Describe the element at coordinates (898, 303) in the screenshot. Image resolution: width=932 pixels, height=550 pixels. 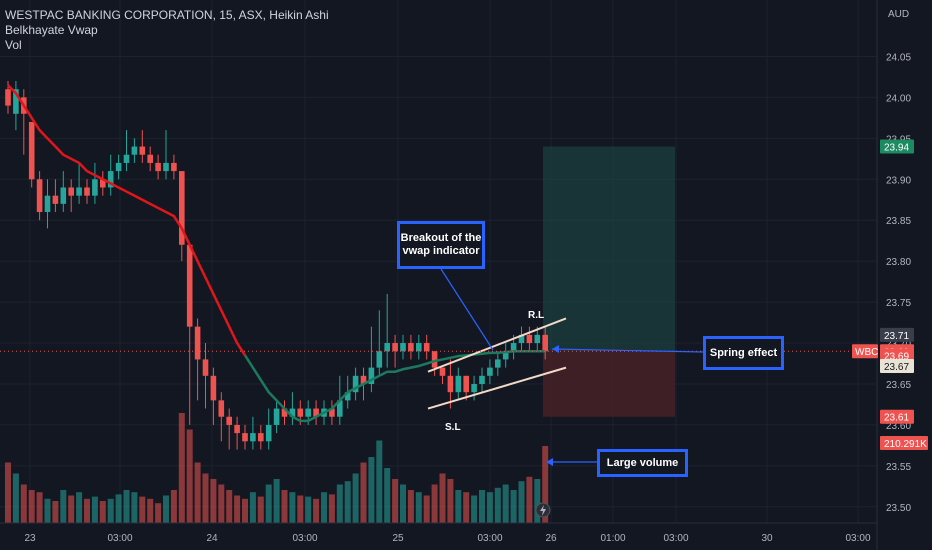
I see `price-tick-label: 23.75` at that location.